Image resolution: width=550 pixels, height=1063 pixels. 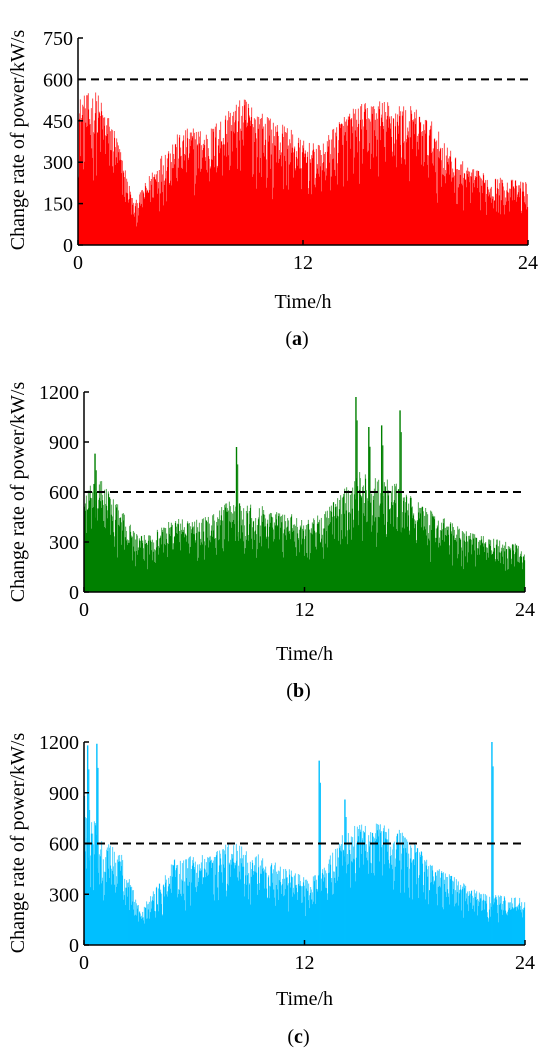 I want to click on panel-caption: (a), so click(x=296, y=339).